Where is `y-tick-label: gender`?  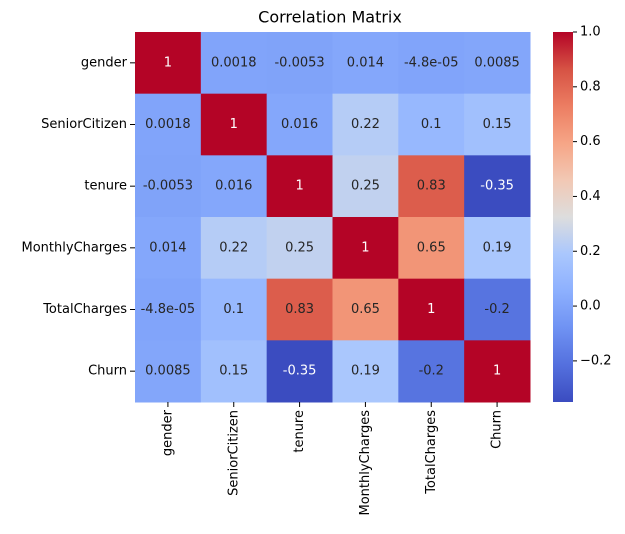 y-tick-label: gender is located at coordinates (104, 62).